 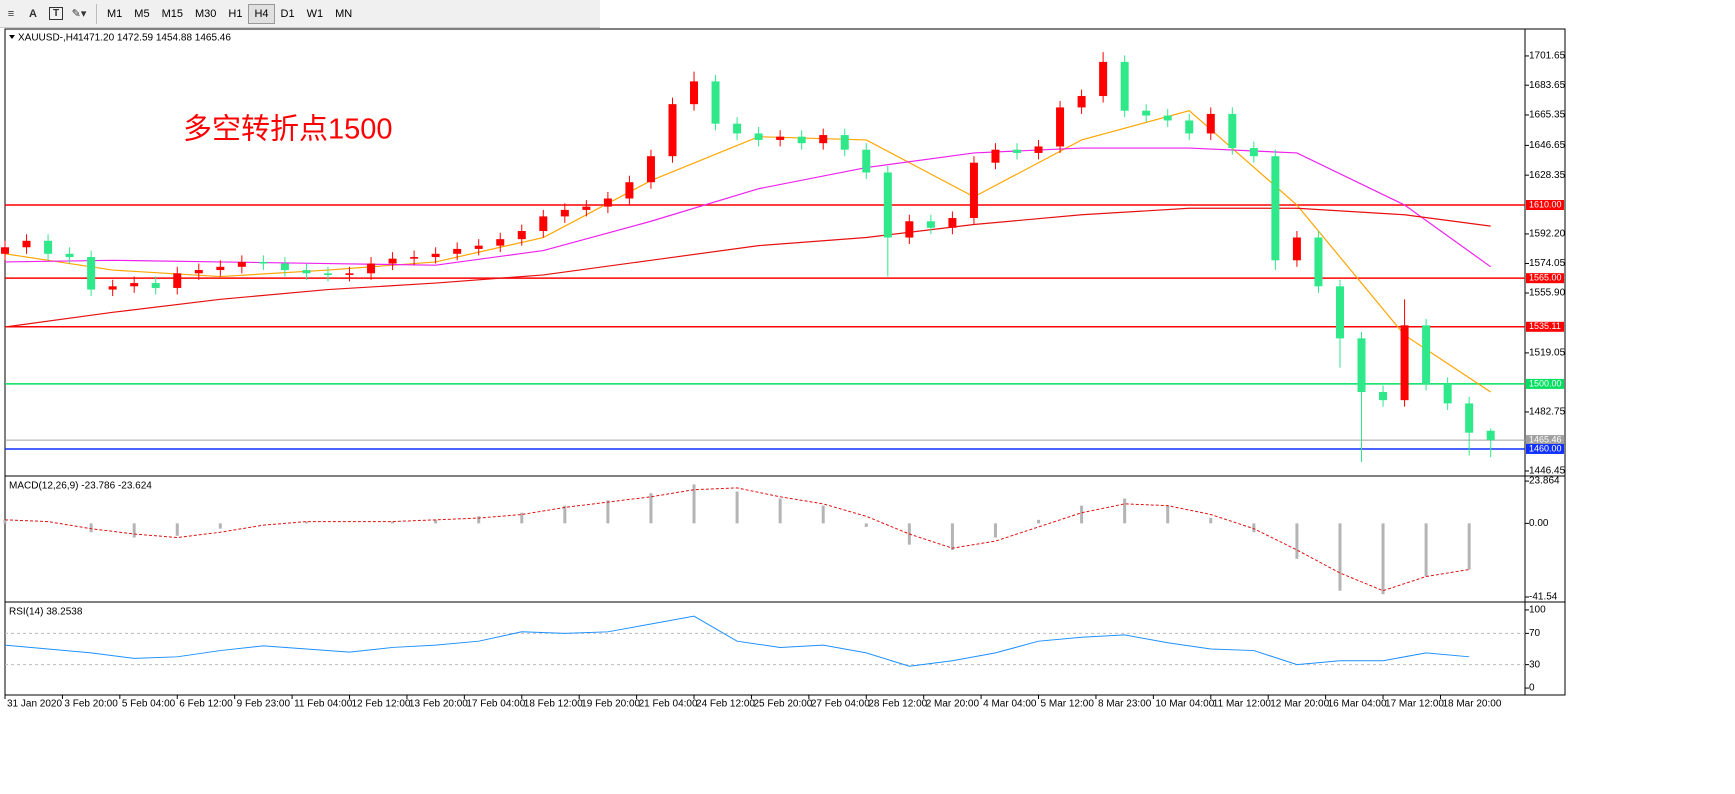 What do you see at coordinates (11, 13) in the screenshot?
I see `menu-icon: ≡` at bounding box center [11, 13].